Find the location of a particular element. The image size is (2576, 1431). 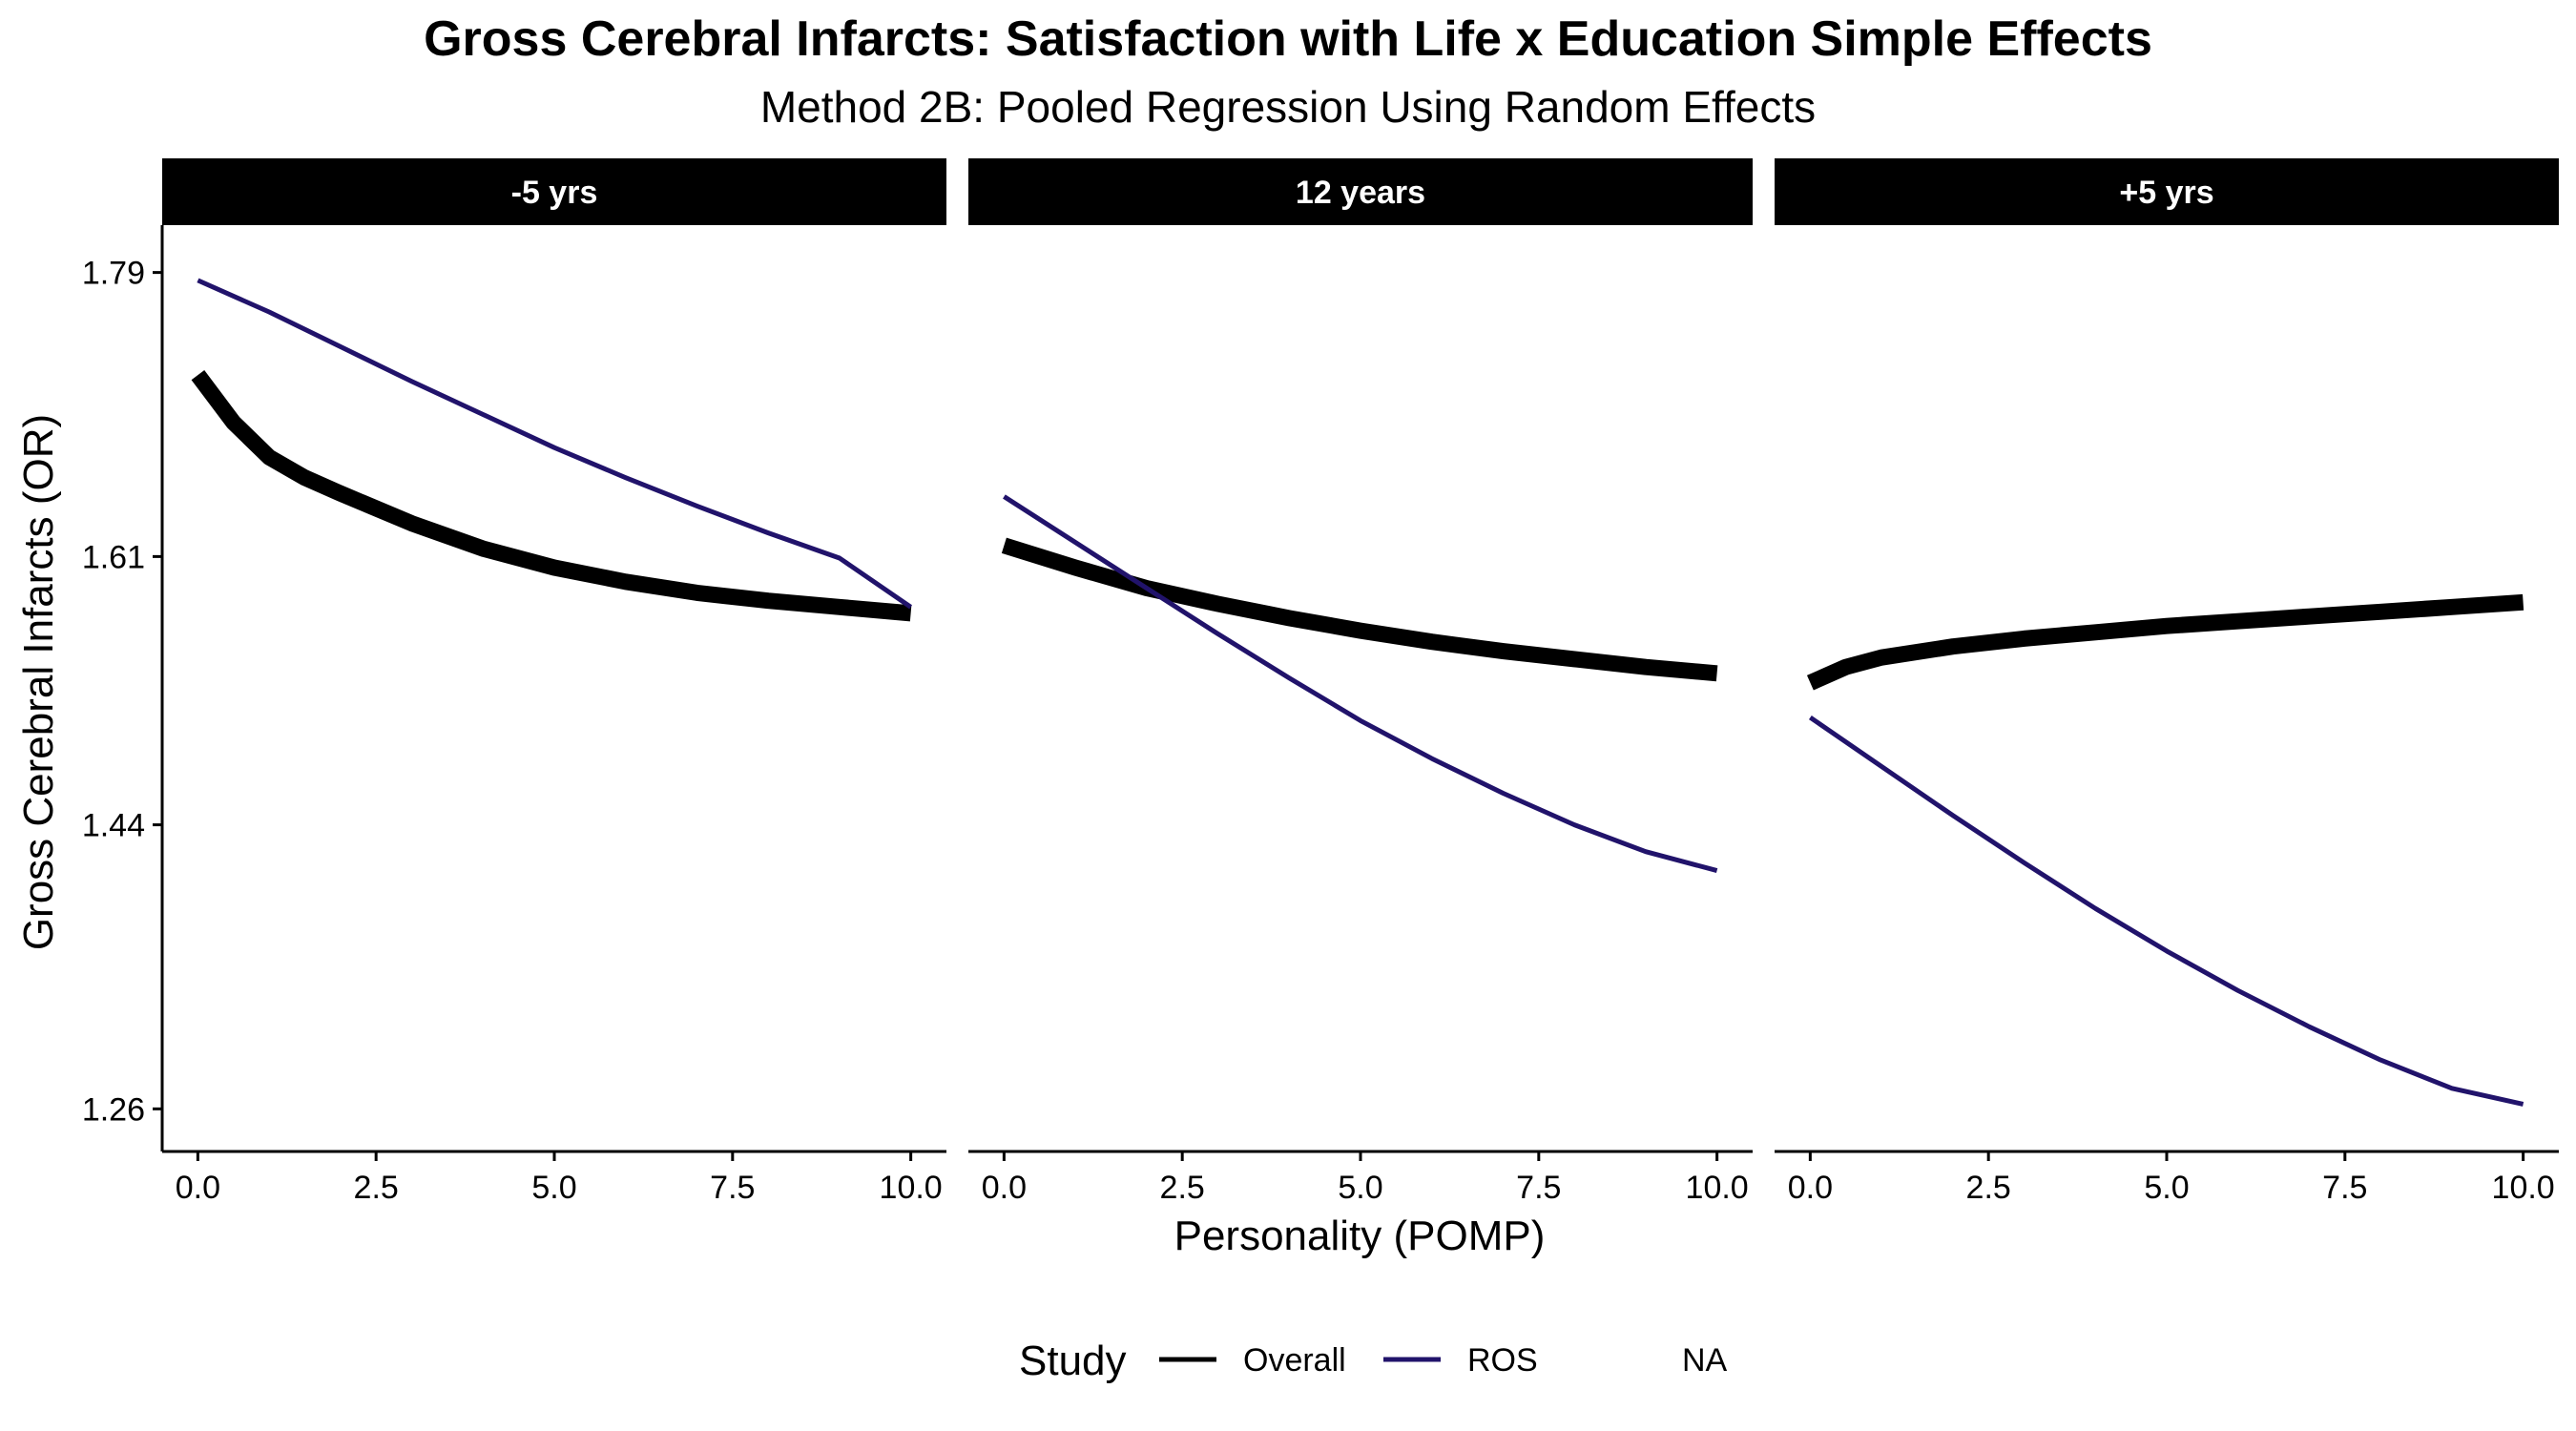

facet-strip-label: -5 yrs is located at coordinates (554, 193).